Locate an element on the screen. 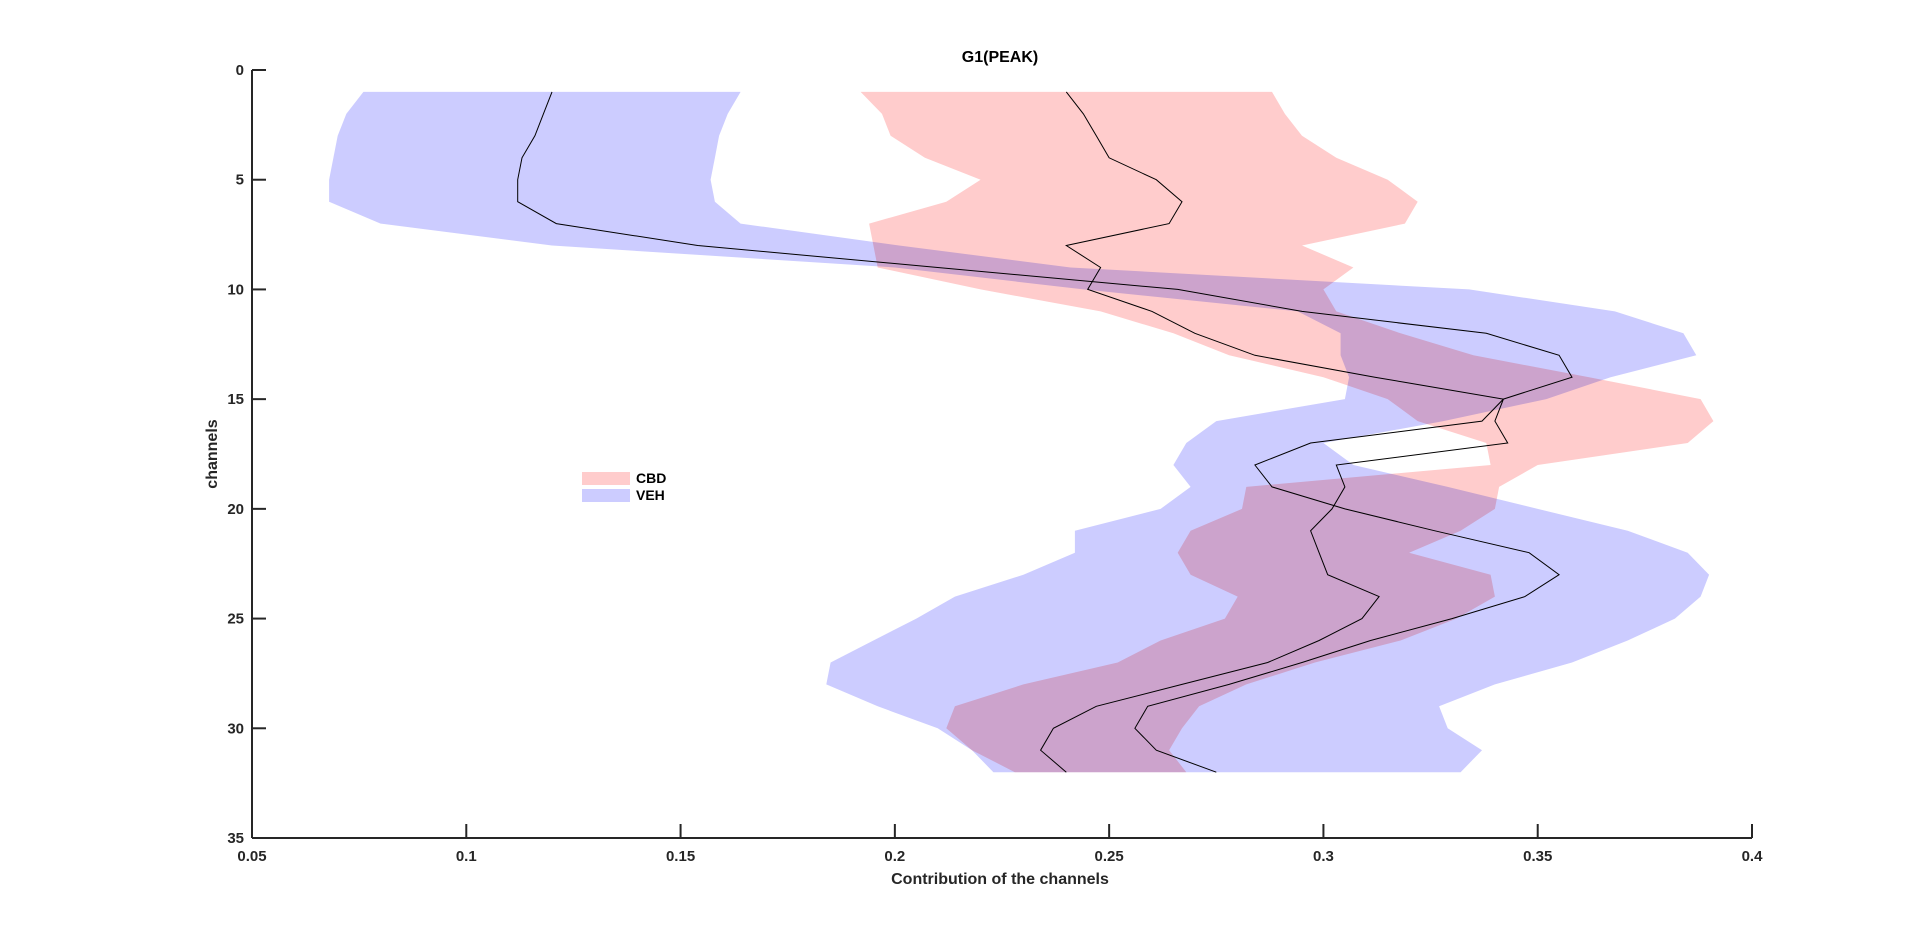 The image size is (1920, 936). legend-label-cbd: CBD is located at coordinates (651, 478).